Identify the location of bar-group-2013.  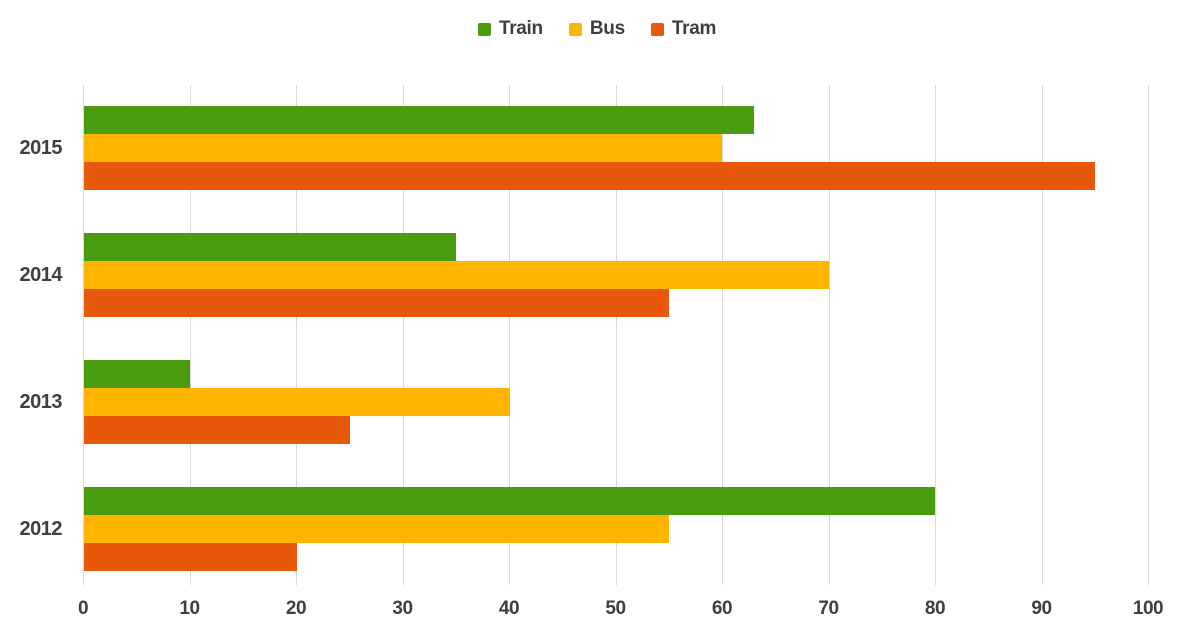
(616, 402).